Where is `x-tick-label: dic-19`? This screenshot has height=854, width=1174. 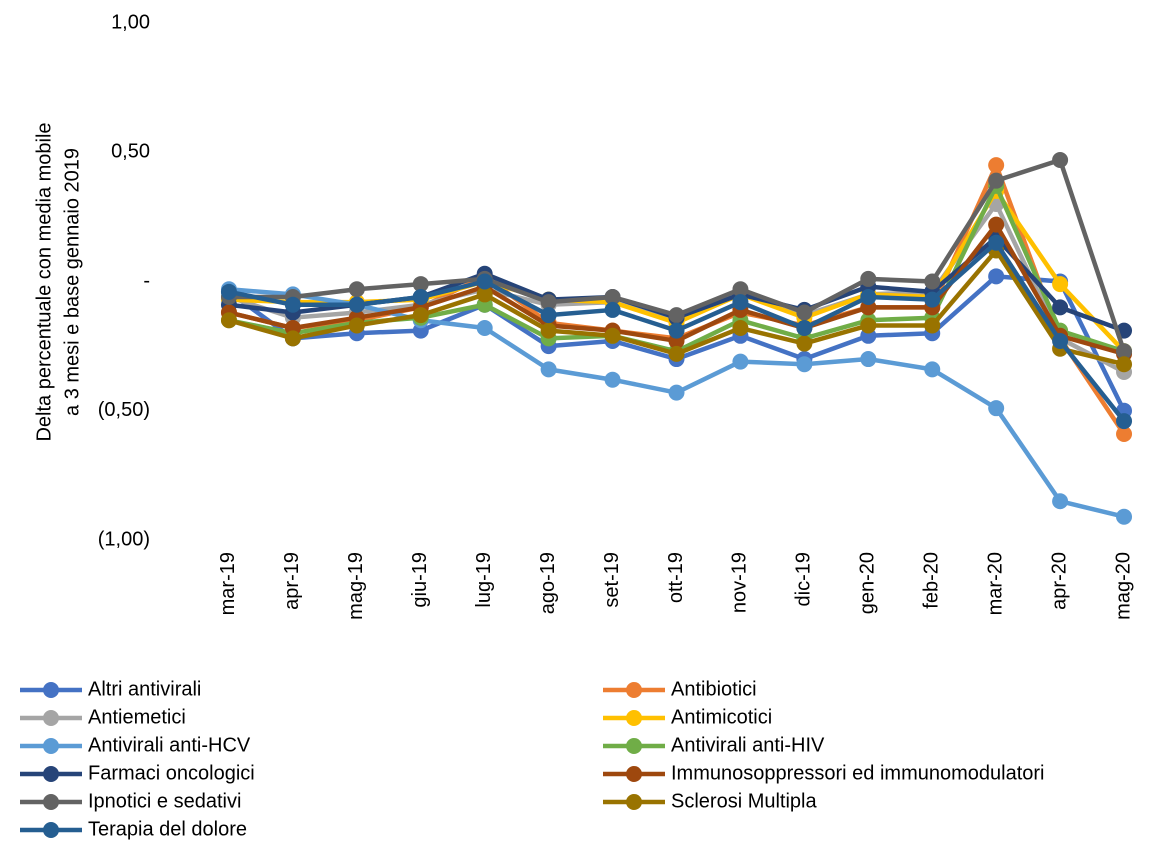
x-tick-label: dic-19 is located at coordinates (804, 579).